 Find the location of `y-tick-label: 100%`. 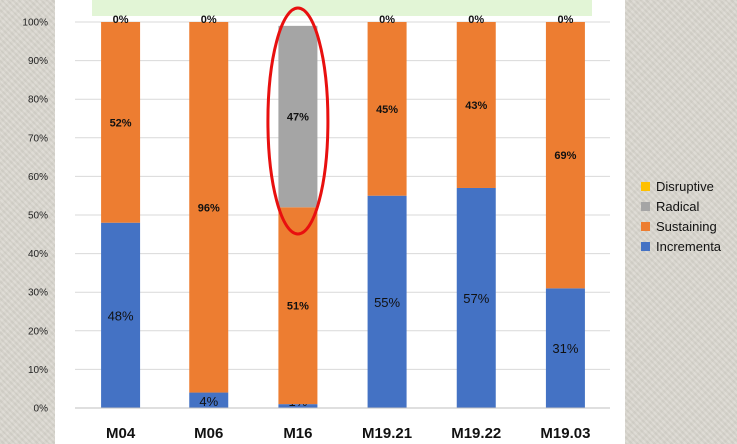

y-tick-label: 100% is located at coordinates (35, 23).